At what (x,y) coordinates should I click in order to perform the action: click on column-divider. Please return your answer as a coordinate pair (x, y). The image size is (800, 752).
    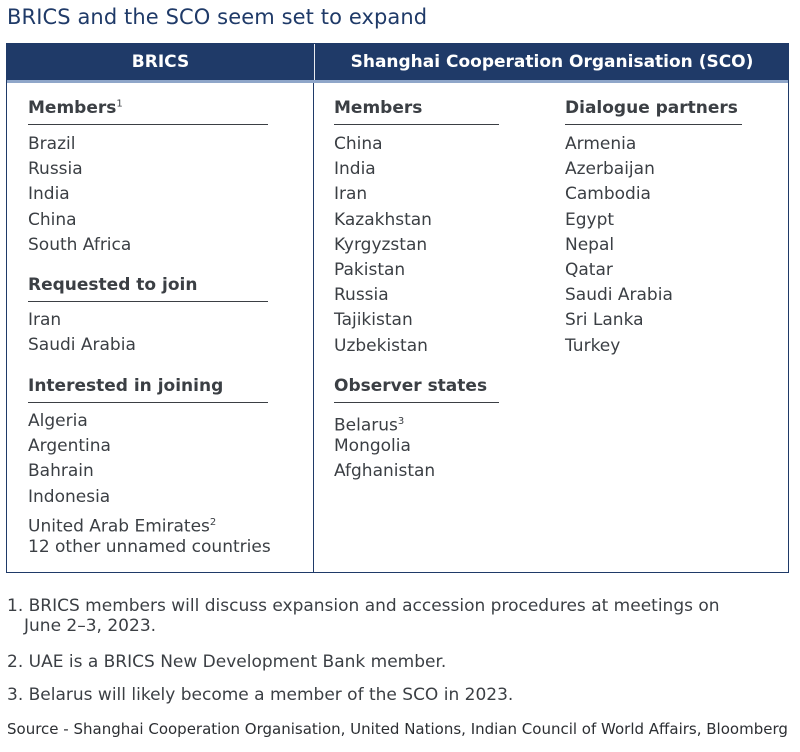
    Looking at the image, I should click on (313, 328).